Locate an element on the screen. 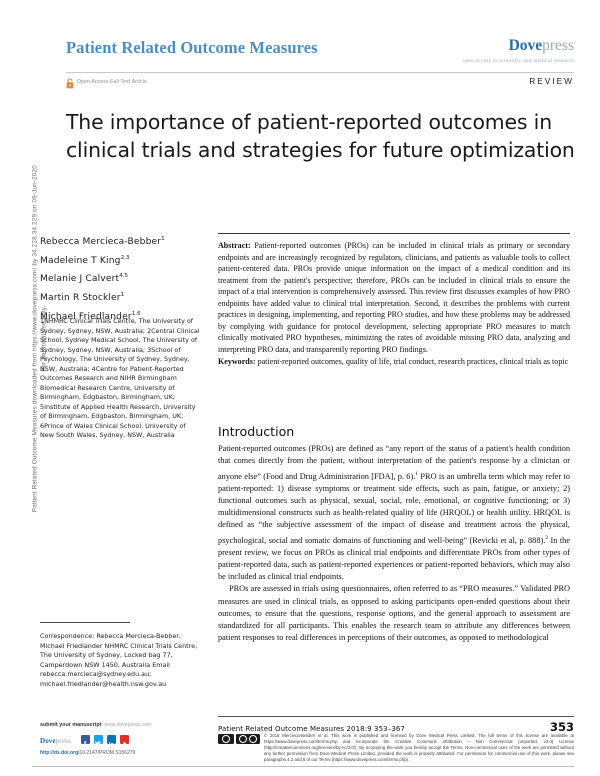 The image size is (600, 776). dovepress-small-logo: Dovepress is located at coordinates (55, 739).